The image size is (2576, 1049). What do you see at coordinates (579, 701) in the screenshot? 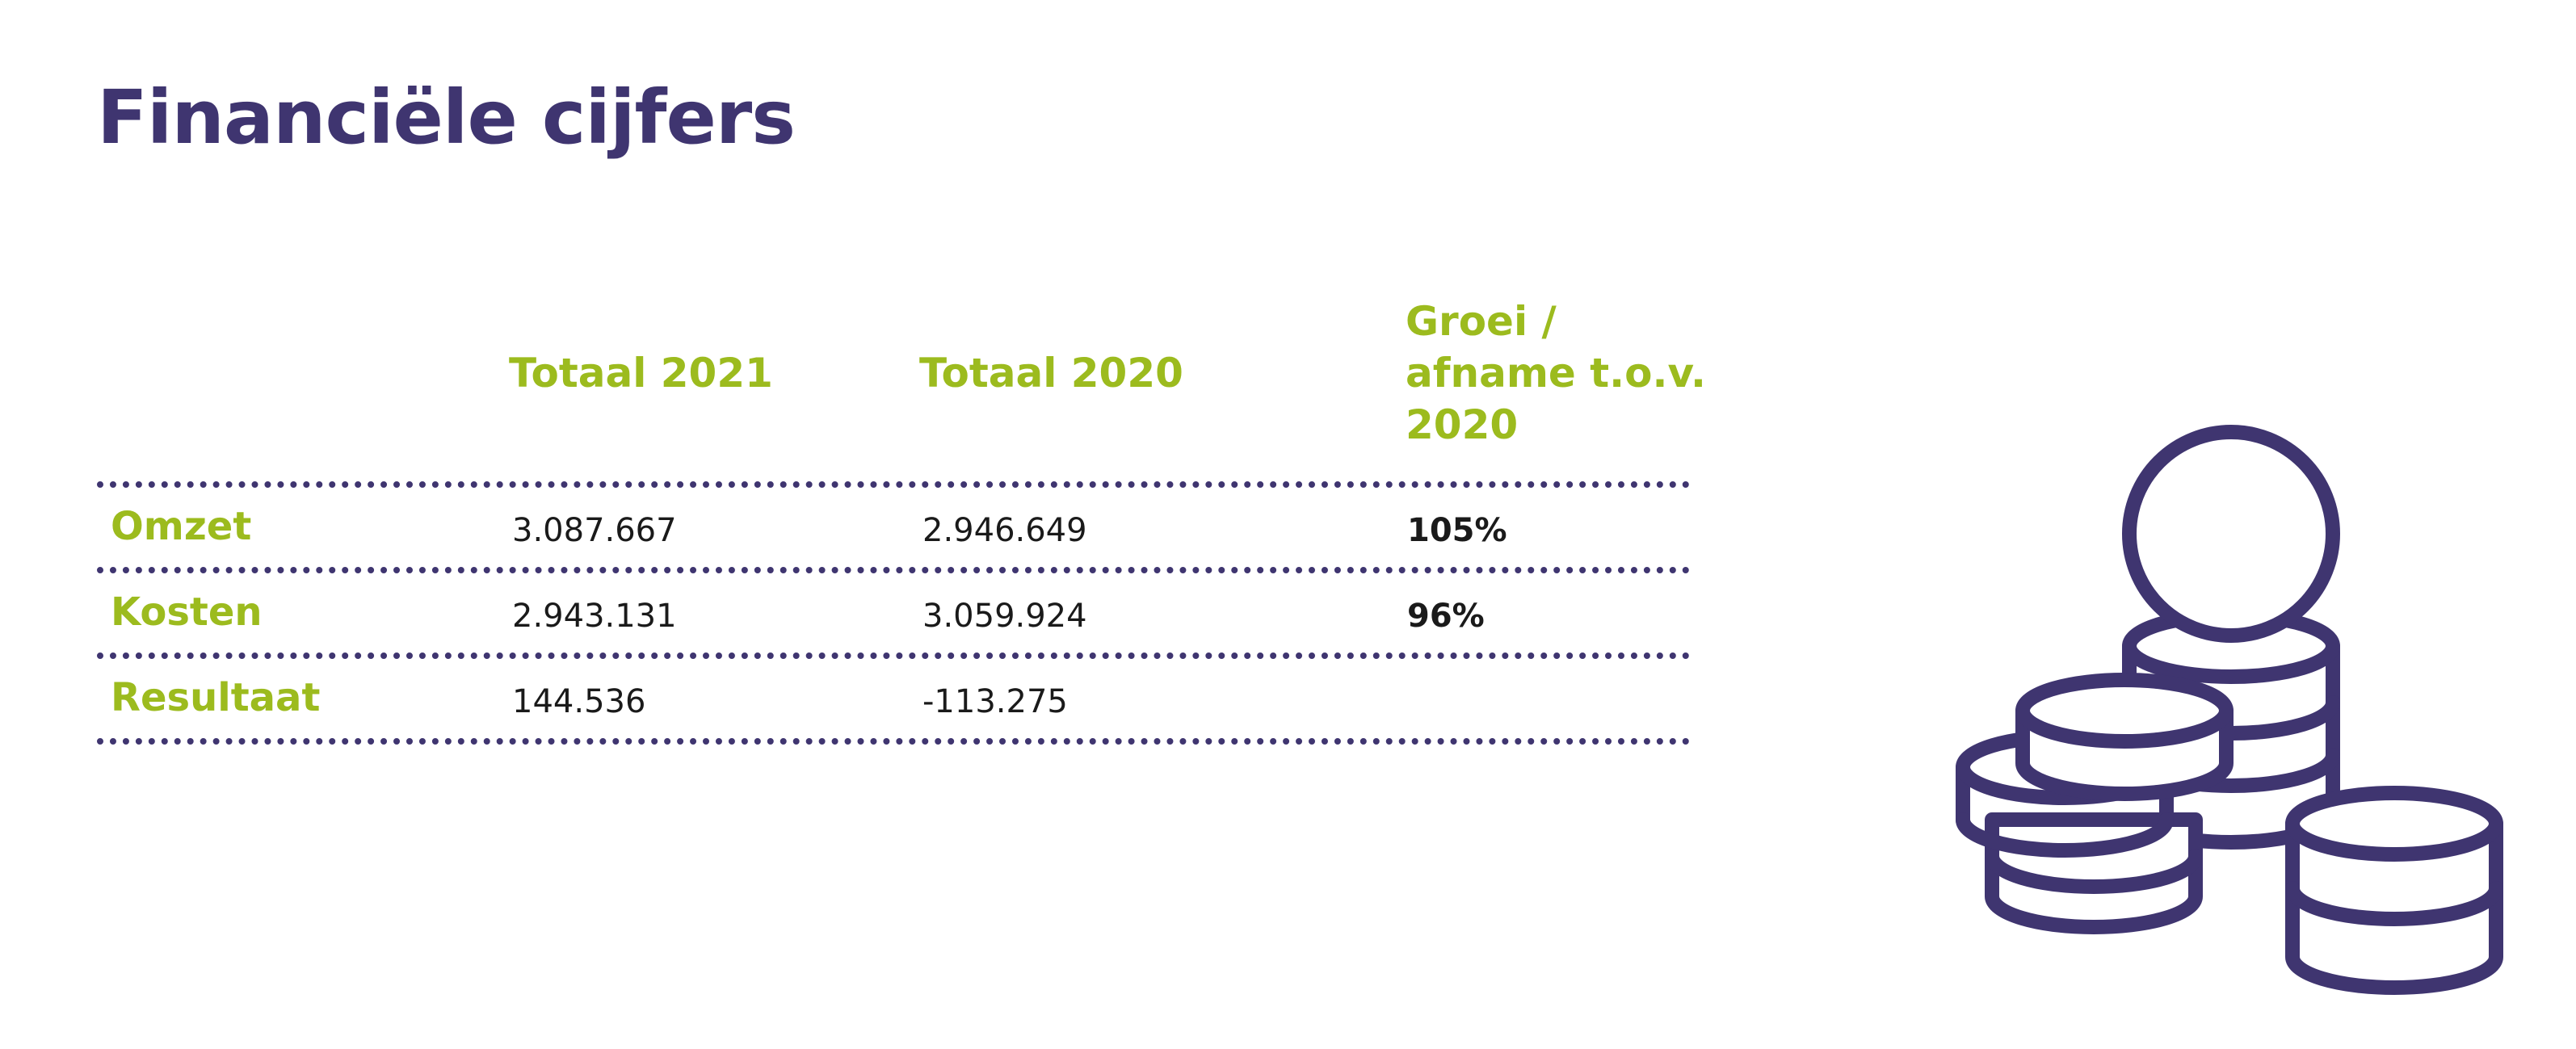
I see `cell-total-2021: 144.536` at bounding box center [579, 701].